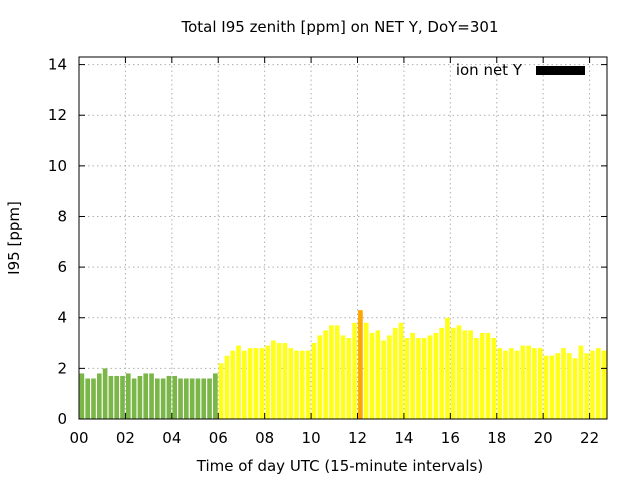 This screenshot has width=640, height=480. I want to click on y-tick-label: 0, so click(62, 419).